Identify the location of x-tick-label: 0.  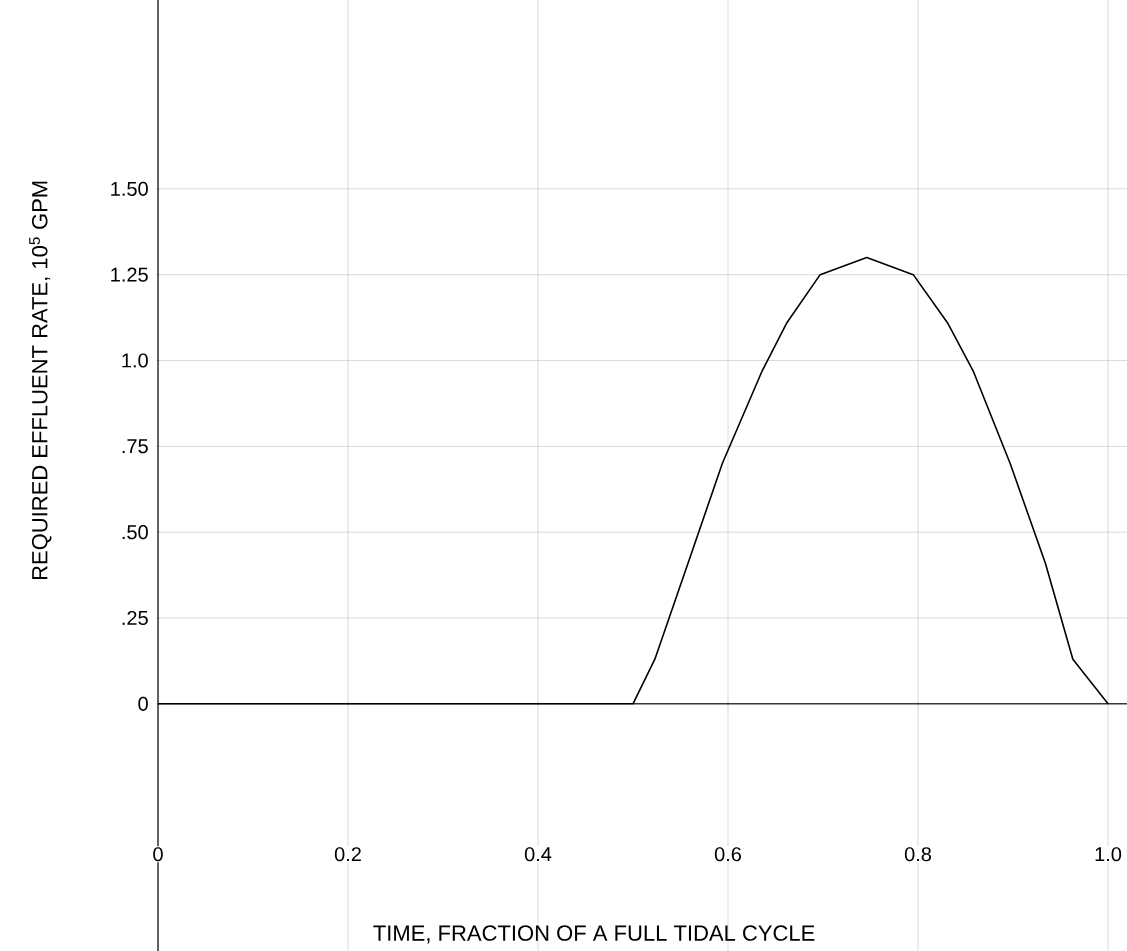
(158, 854).